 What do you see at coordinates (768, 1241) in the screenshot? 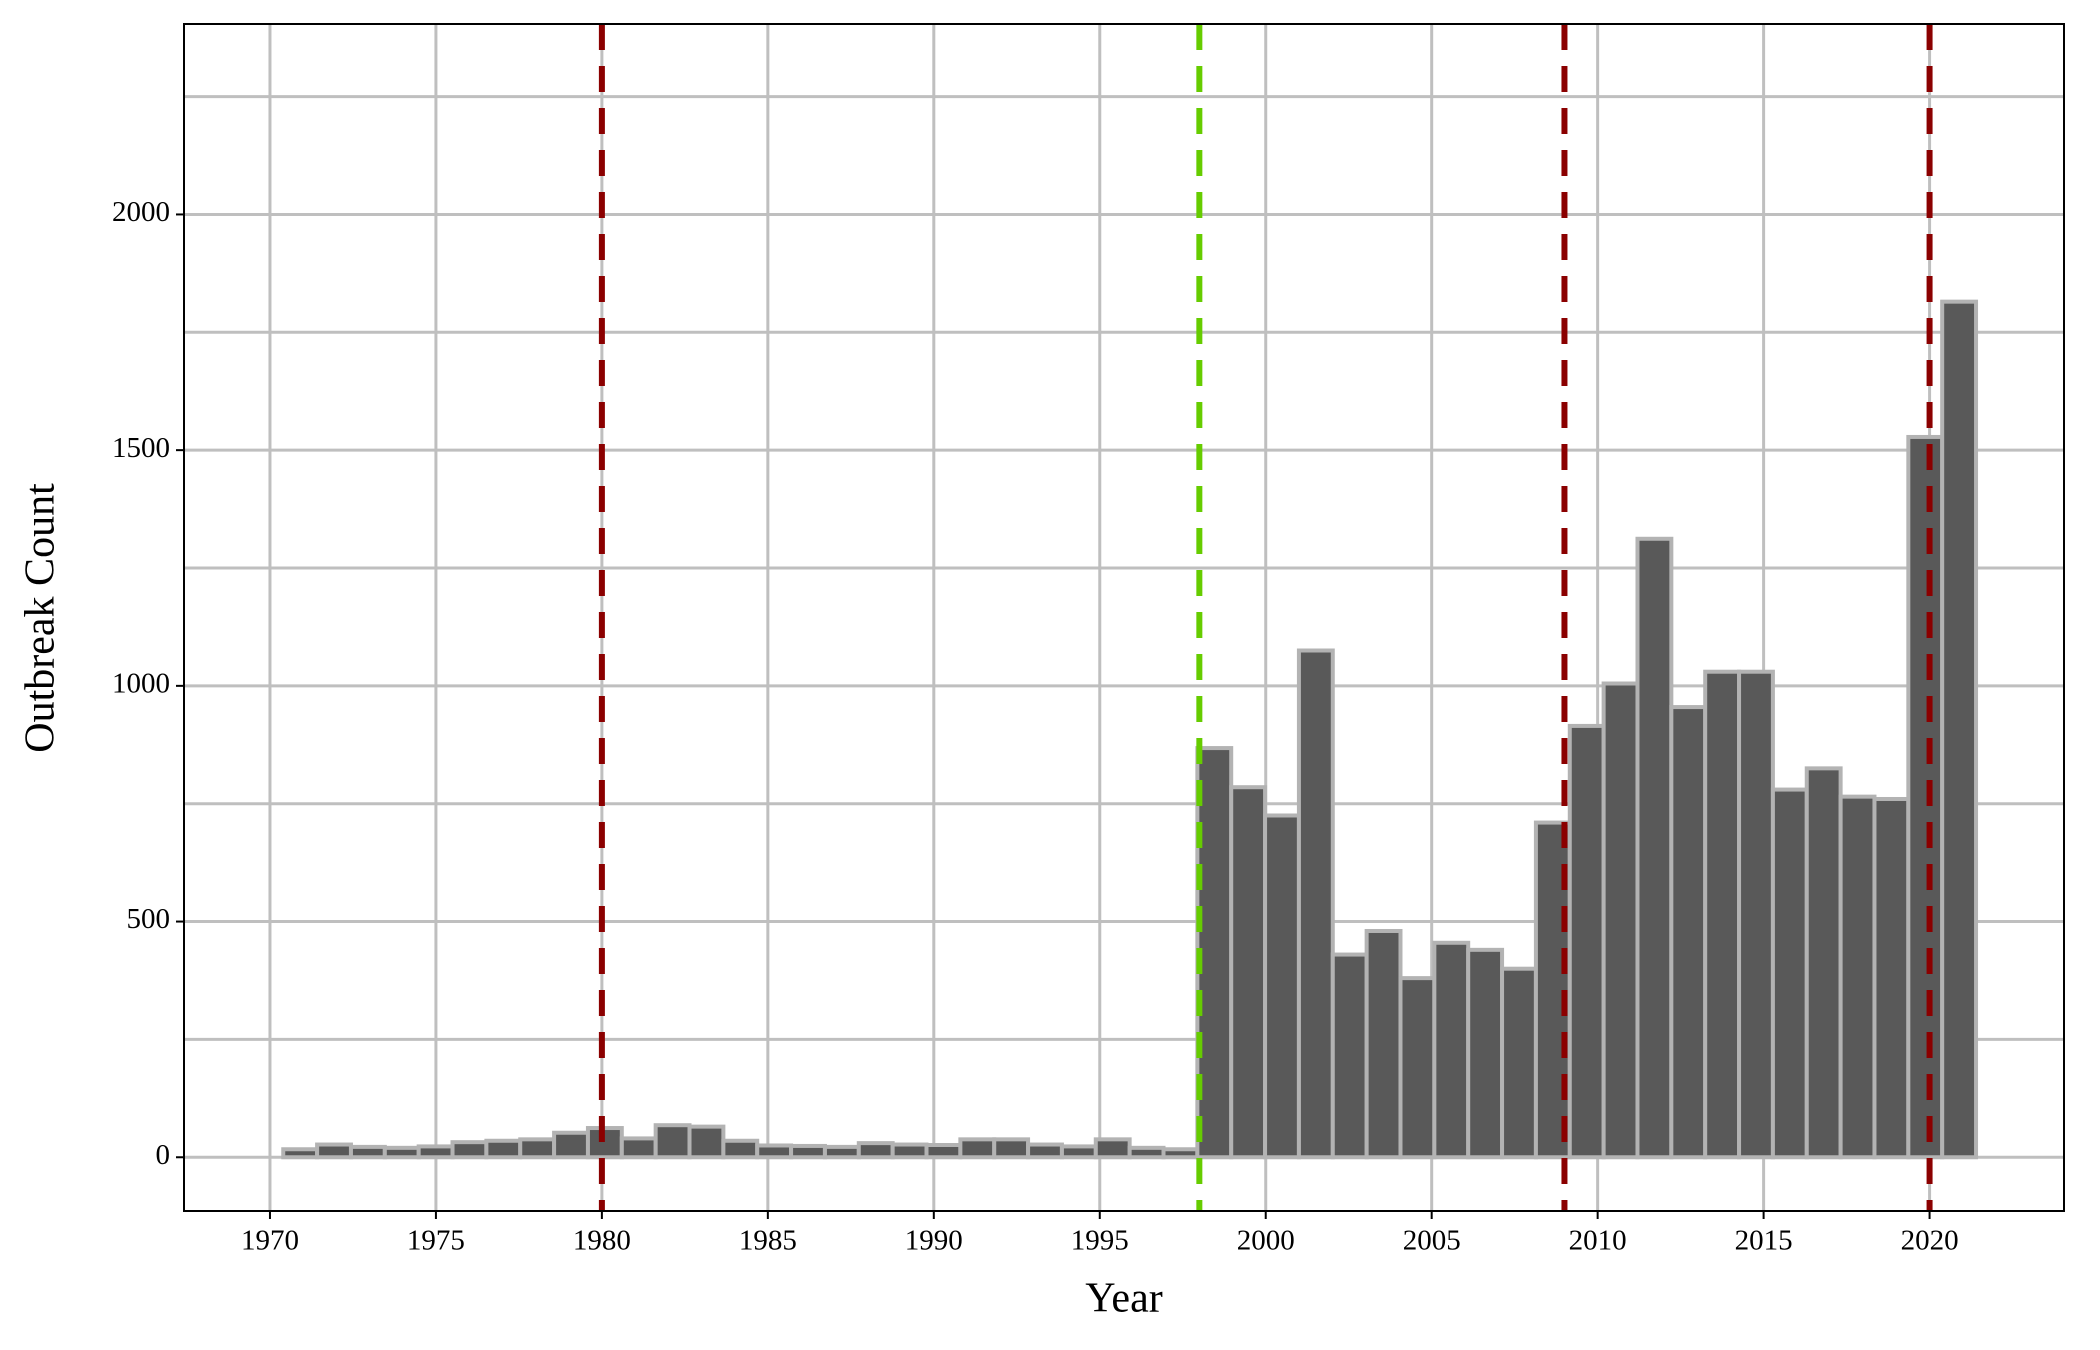
I see `x-tick-label: 1985` at bounding box center [768, 1241].